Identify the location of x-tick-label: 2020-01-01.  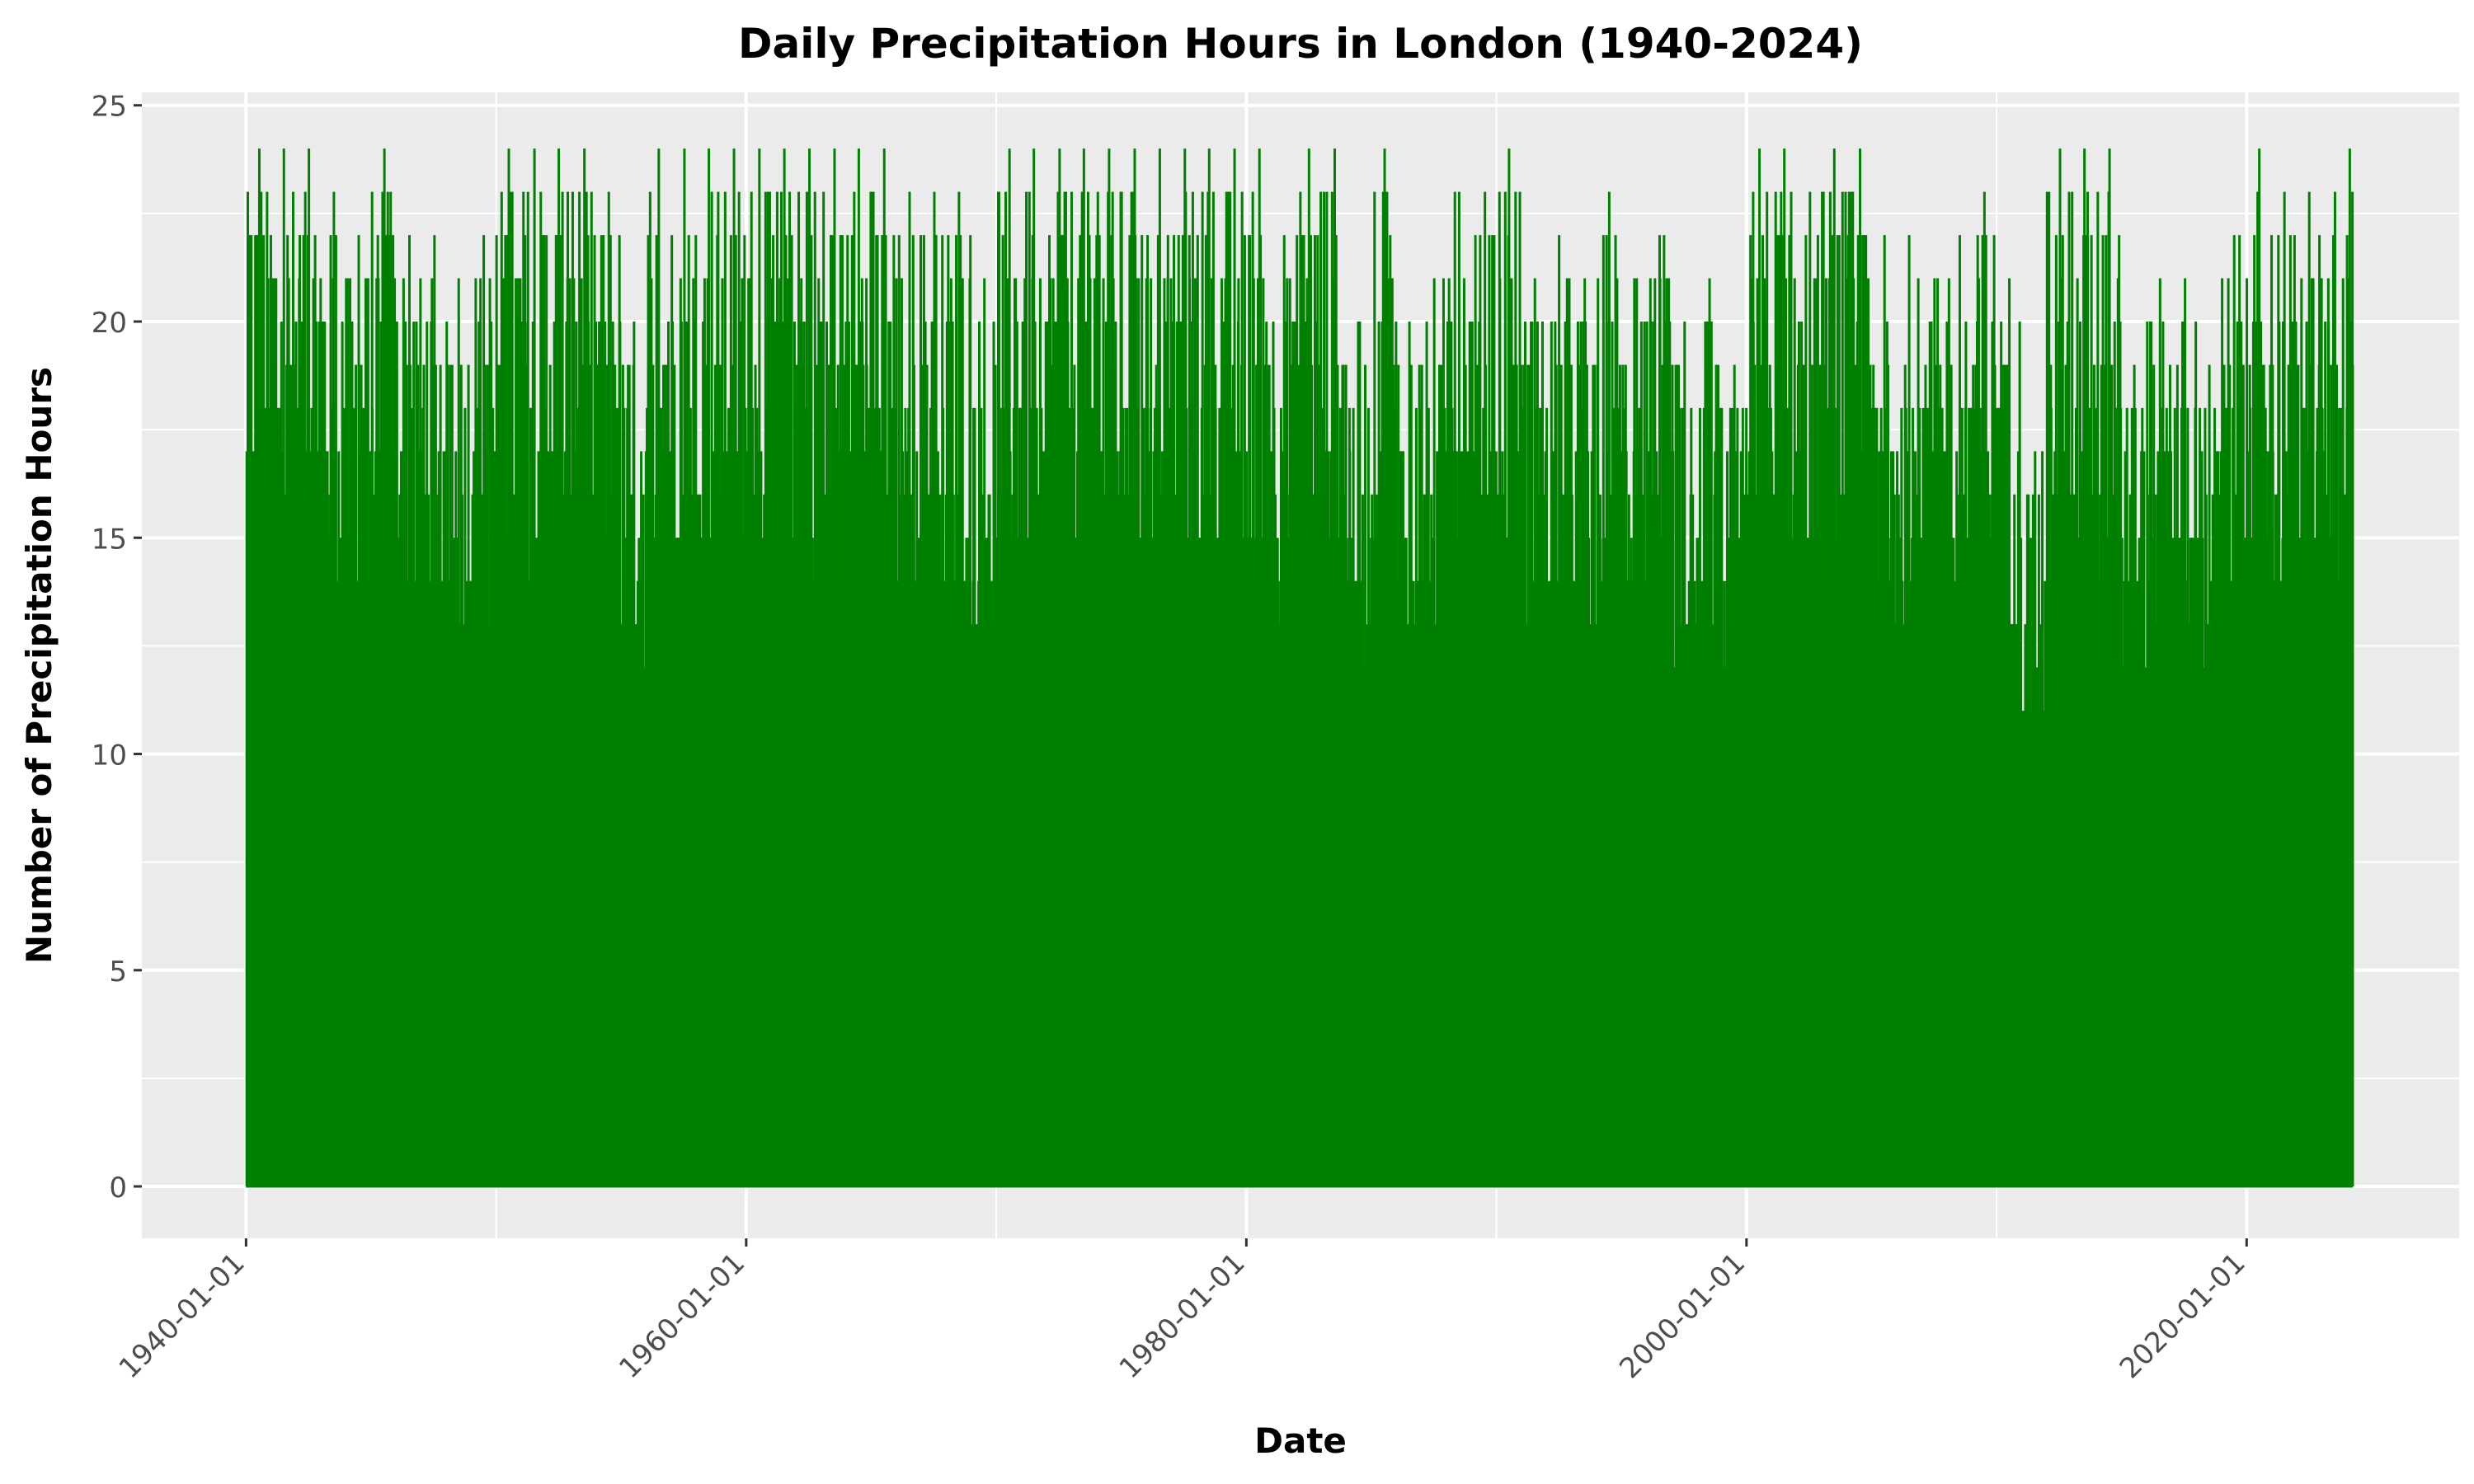
(2183, 1316).